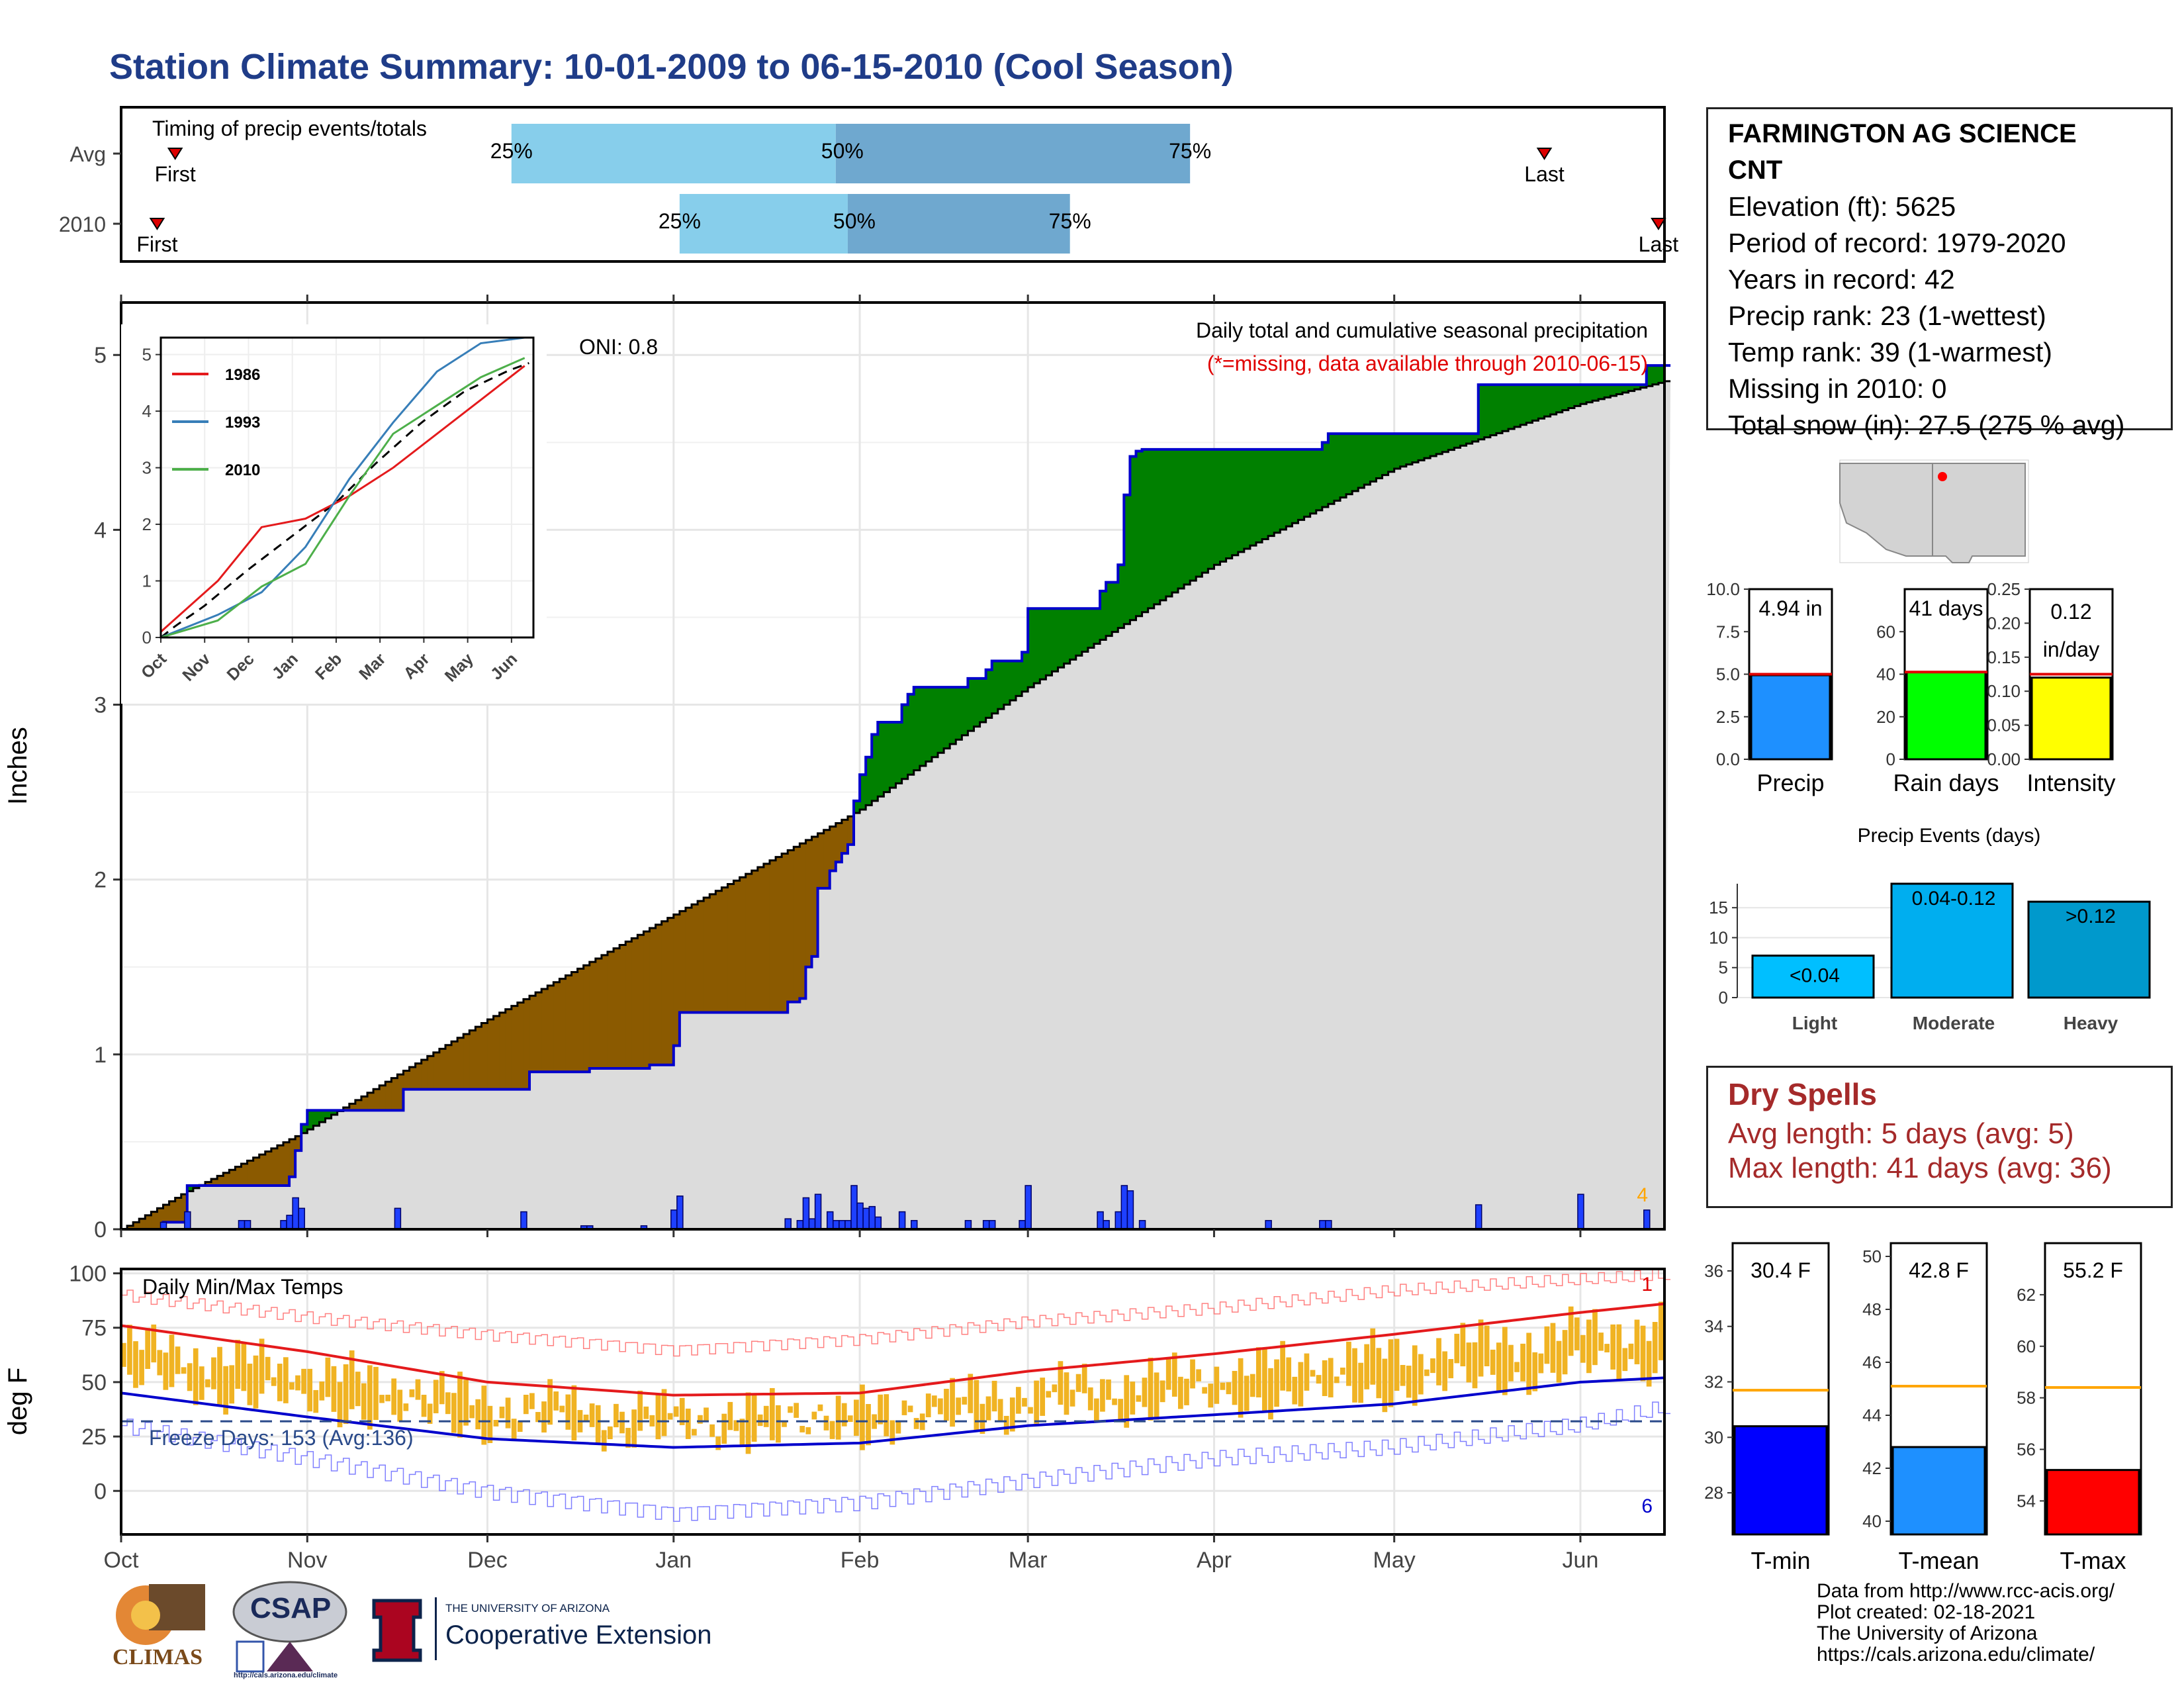  Describe the element at coordinates (673, 1560) in the screenshot. I see `temp-xtick-label: Jan` at that location.